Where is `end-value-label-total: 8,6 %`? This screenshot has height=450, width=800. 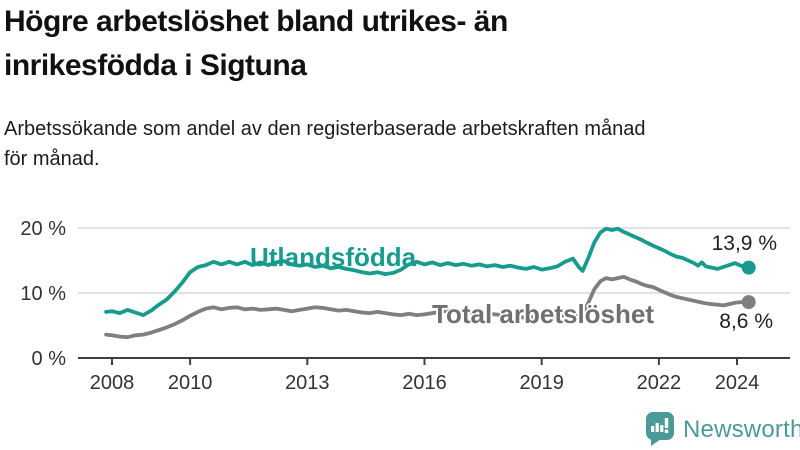 end-value-label-total: 8,6 % is located at coordinates (746, 321).